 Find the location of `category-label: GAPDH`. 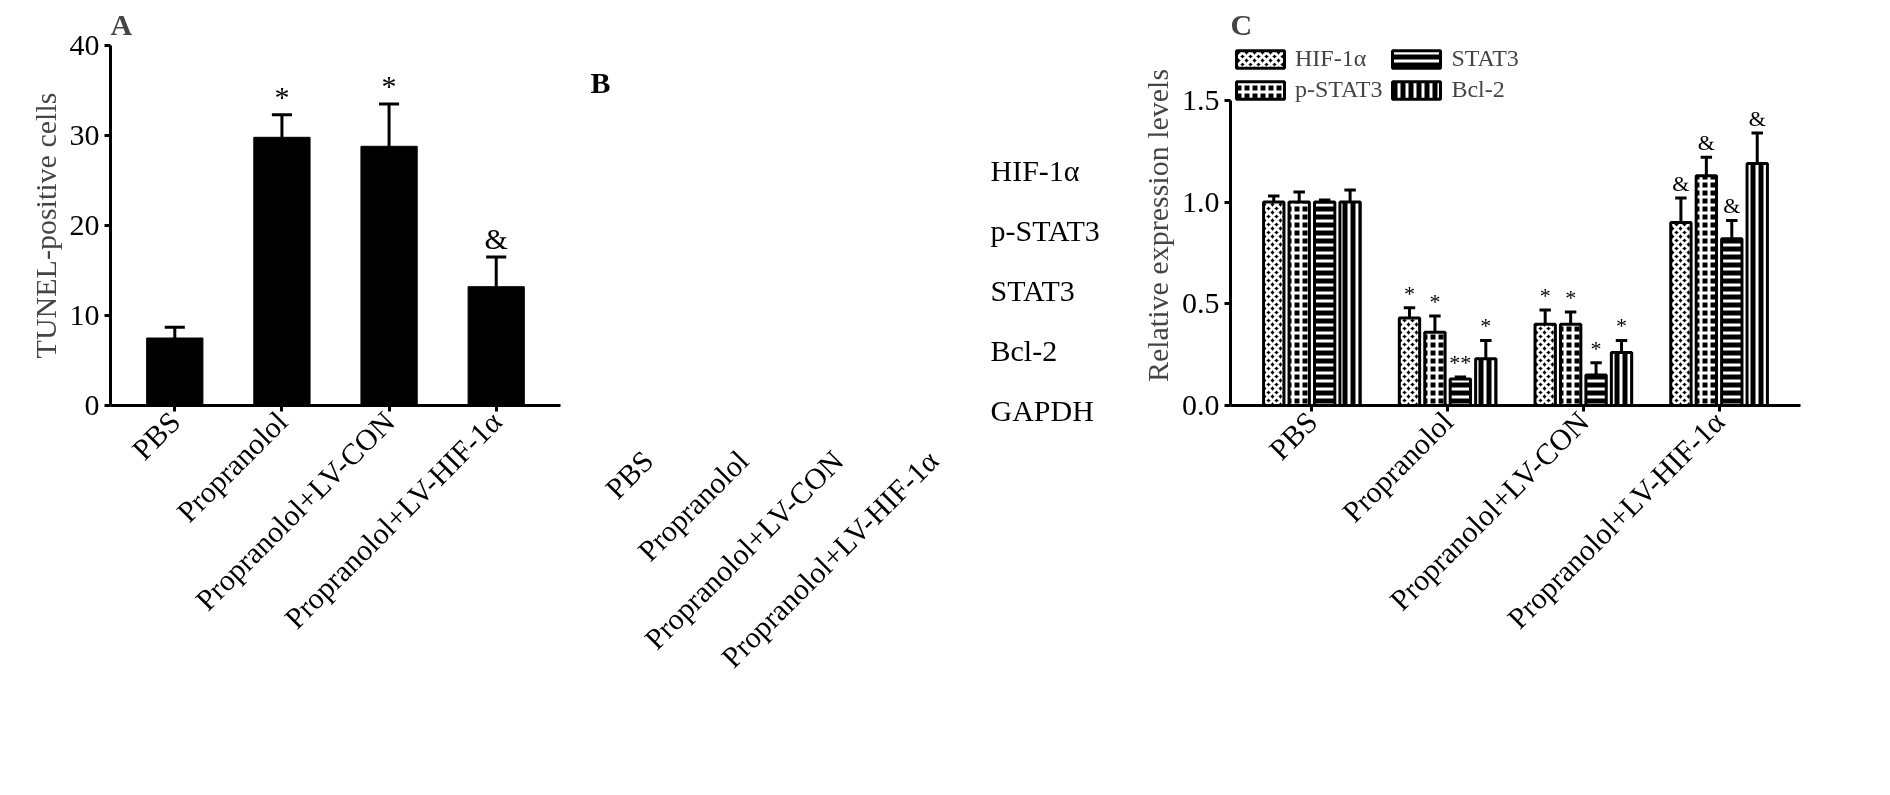

category-label: GAPDH is located at coordinates (1042, 410).